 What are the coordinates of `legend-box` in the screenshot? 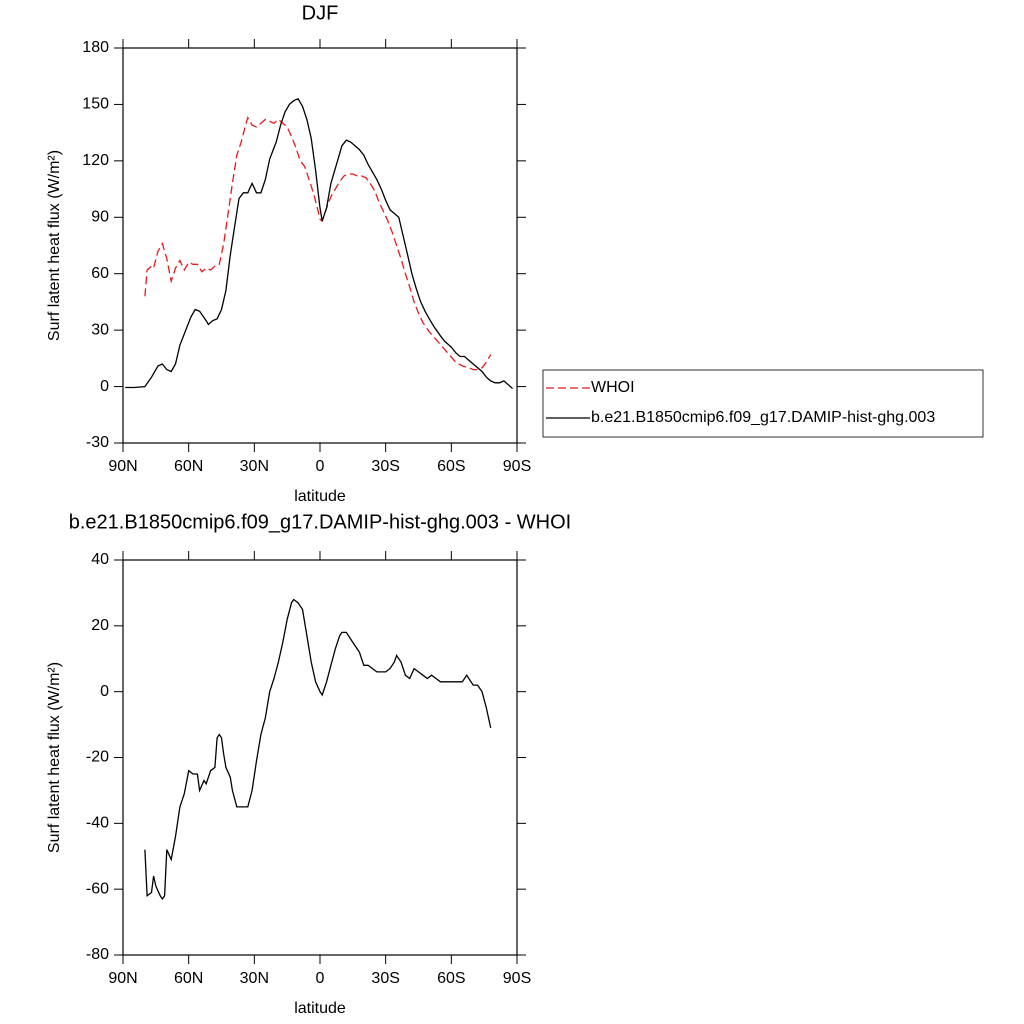 It's located at (763, 403).